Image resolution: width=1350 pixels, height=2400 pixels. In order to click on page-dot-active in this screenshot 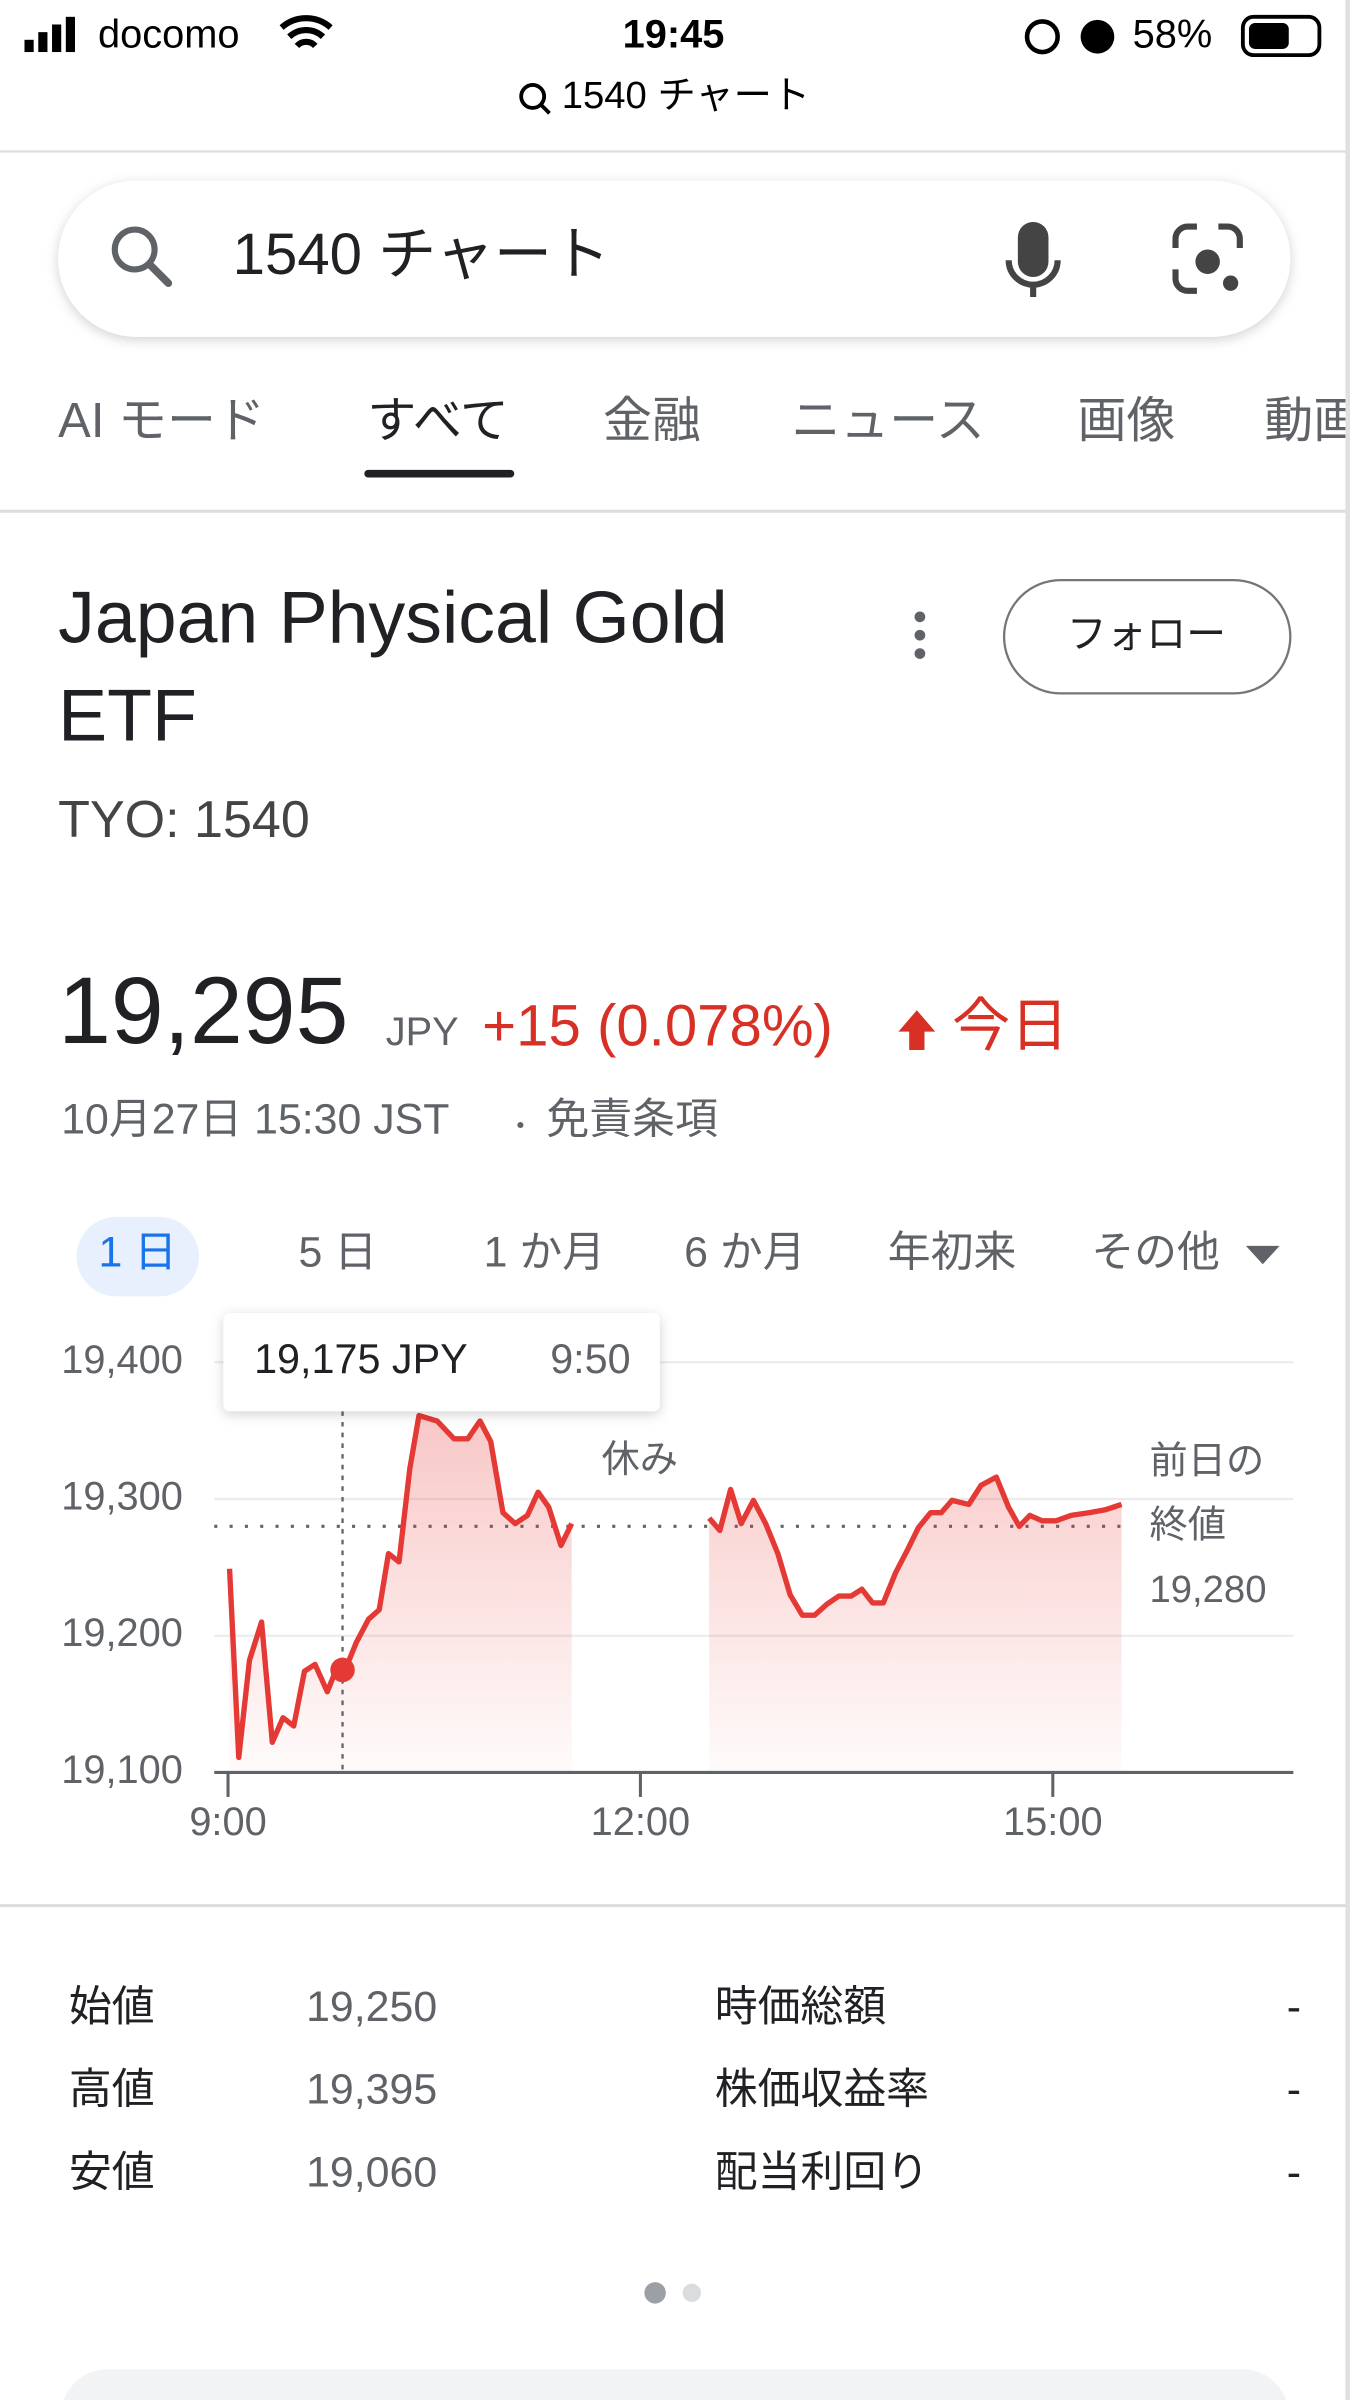, I will do `click(655, 2293)`.